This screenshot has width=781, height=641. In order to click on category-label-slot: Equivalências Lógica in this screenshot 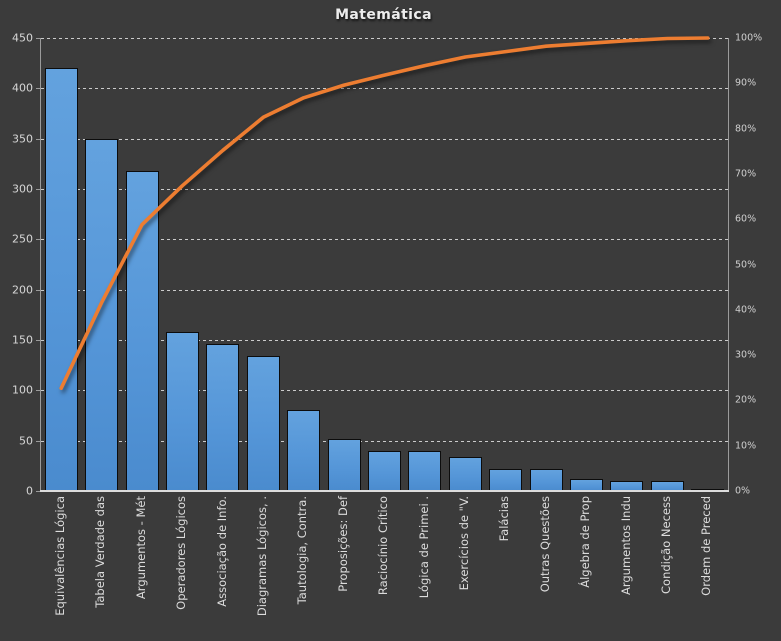, I will do `click(60, 568)`.